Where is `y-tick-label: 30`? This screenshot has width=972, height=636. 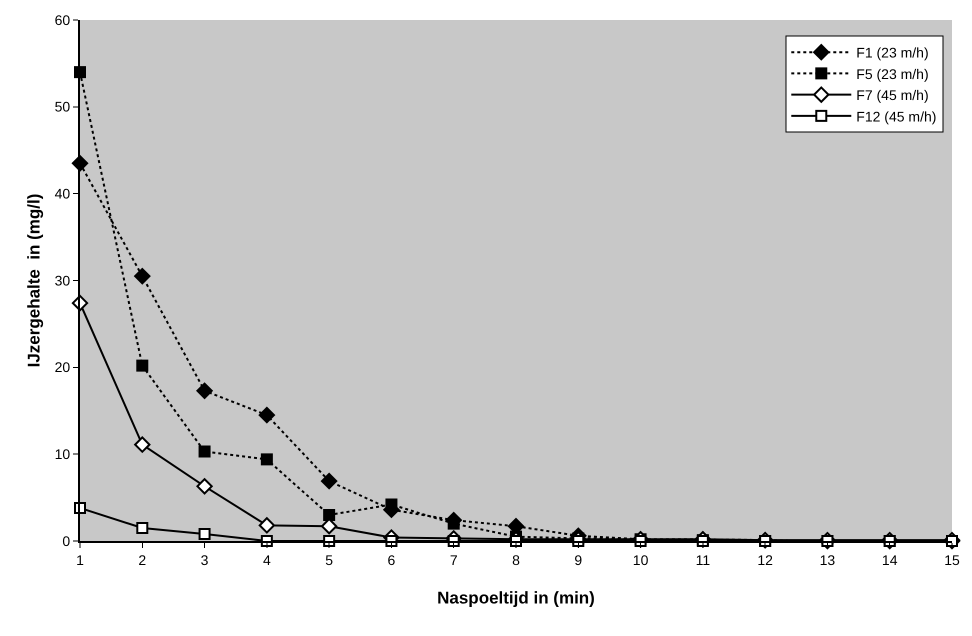
y-tick-label: 30 is located at coordinates (62, 280).